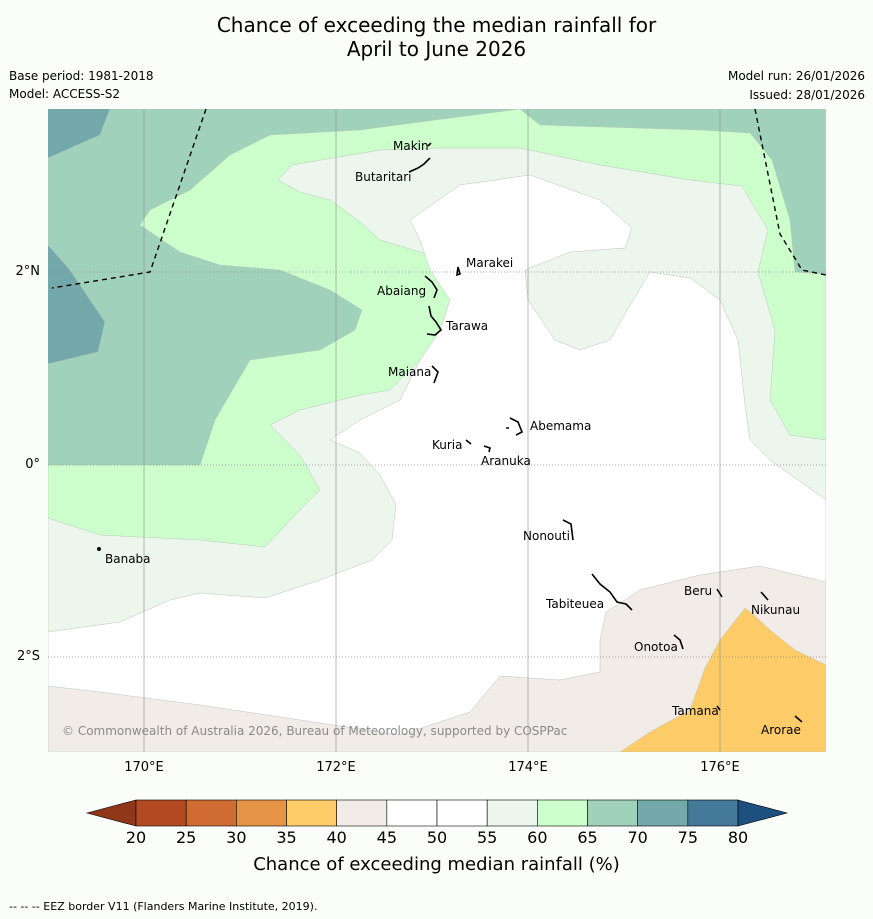  What do you see at coordinates (419, 165) in the screenshot?
I see `island-butaritari` at bounding box center [419, 165].